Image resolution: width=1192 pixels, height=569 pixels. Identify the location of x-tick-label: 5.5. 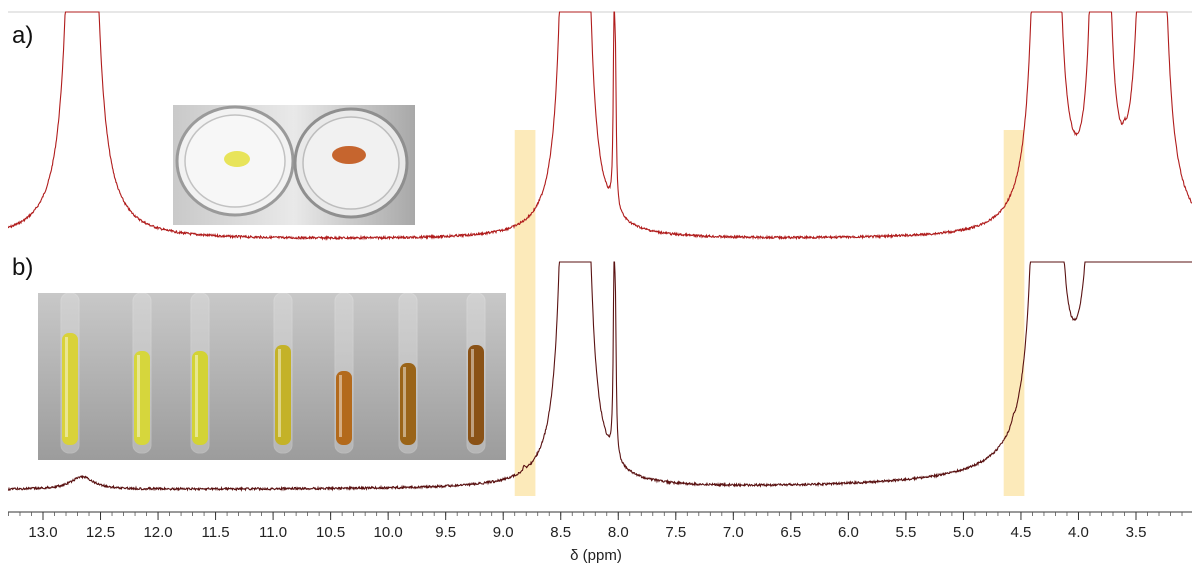
(905, 532).